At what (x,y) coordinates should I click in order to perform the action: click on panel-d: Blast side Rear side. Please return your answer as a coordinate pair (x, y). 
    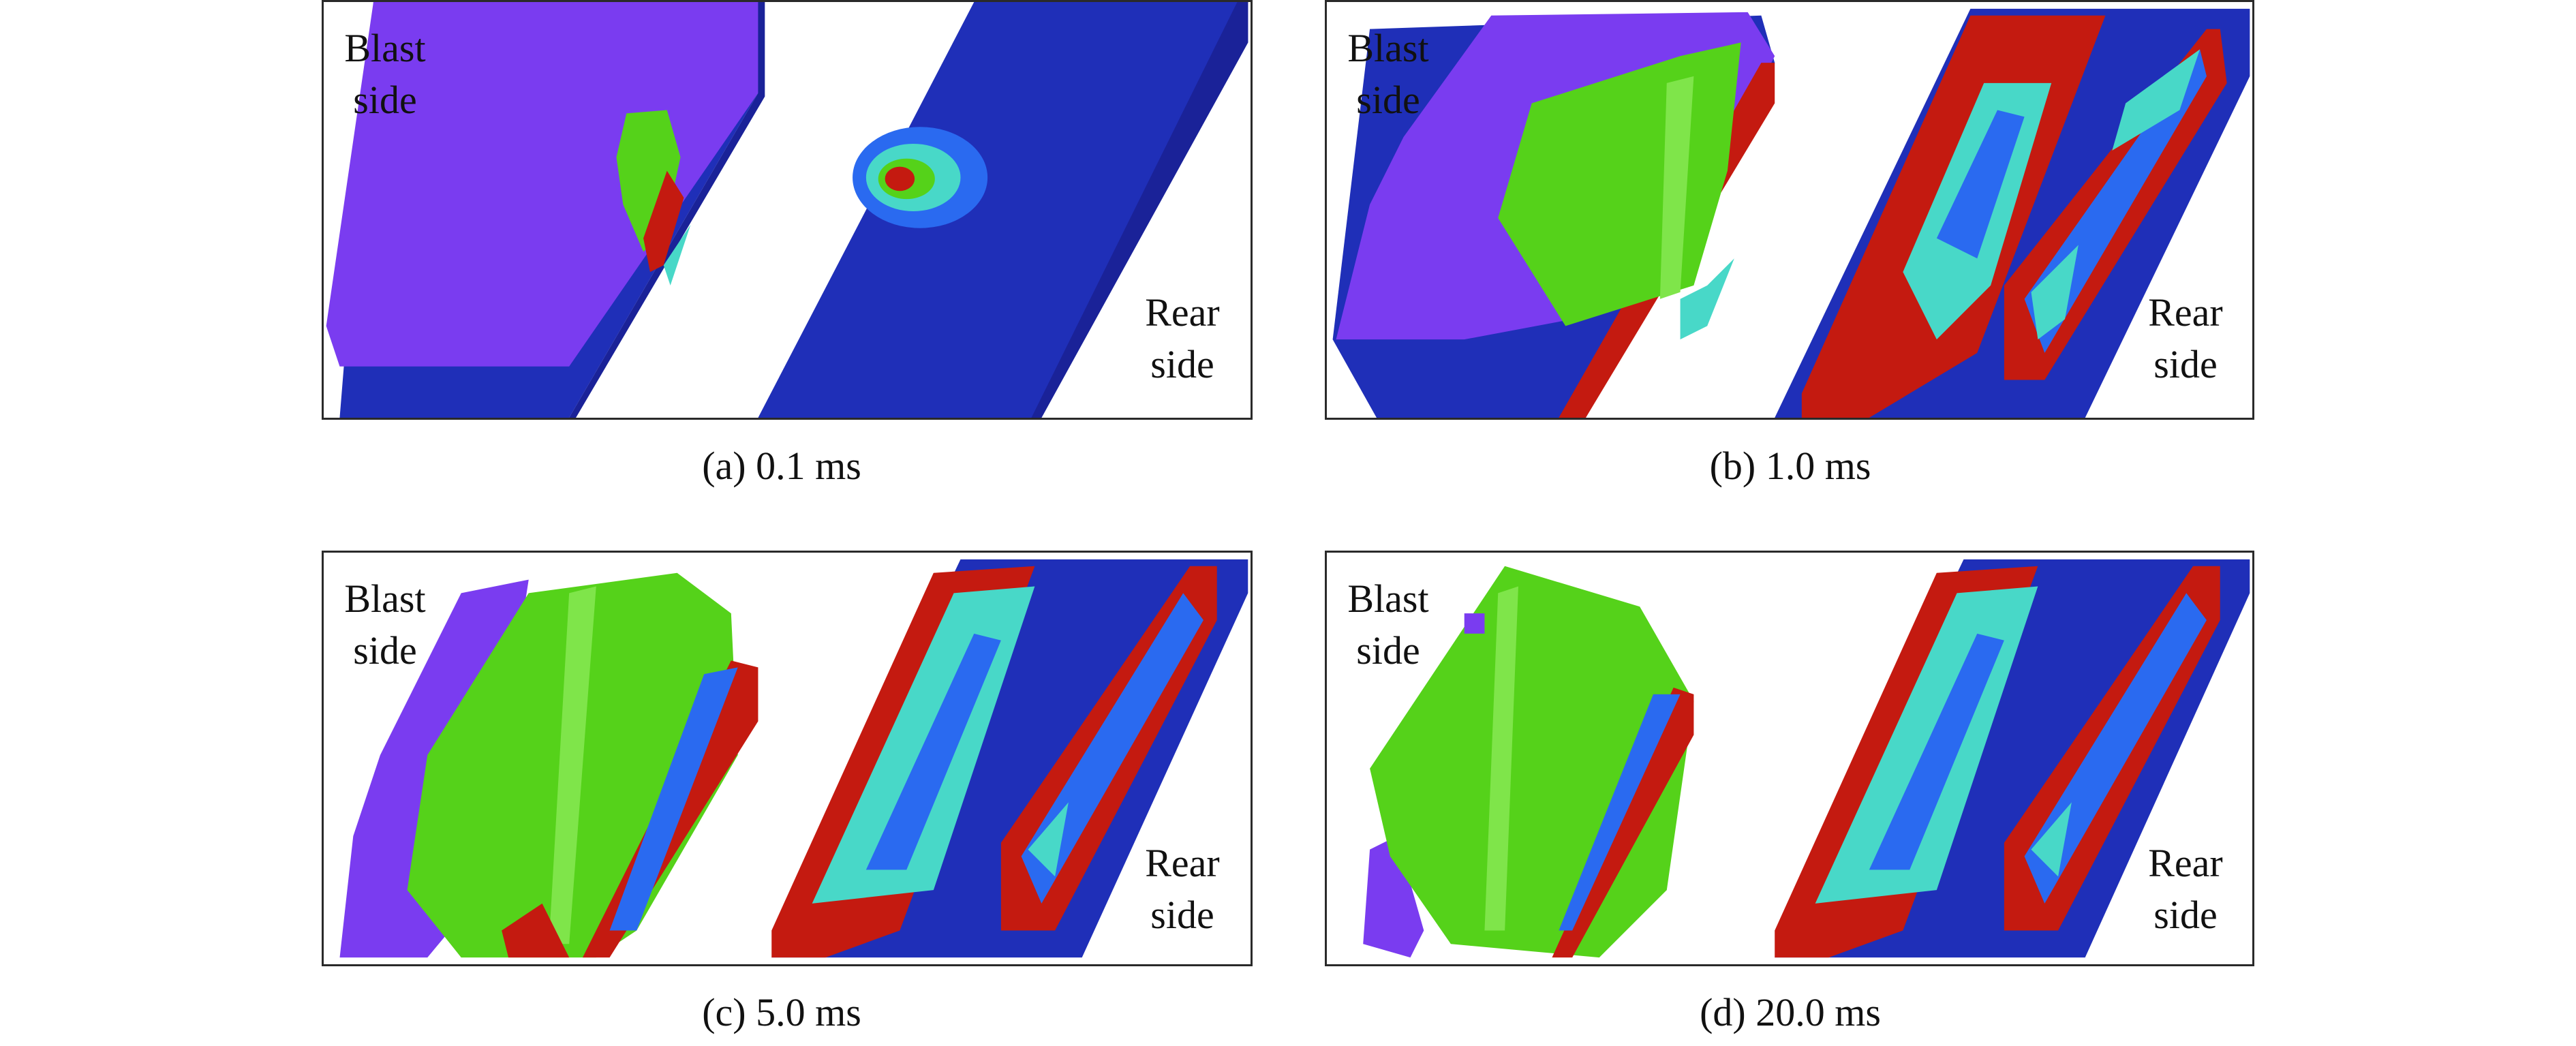
    Looking at the image, I should click on (1789, 758).